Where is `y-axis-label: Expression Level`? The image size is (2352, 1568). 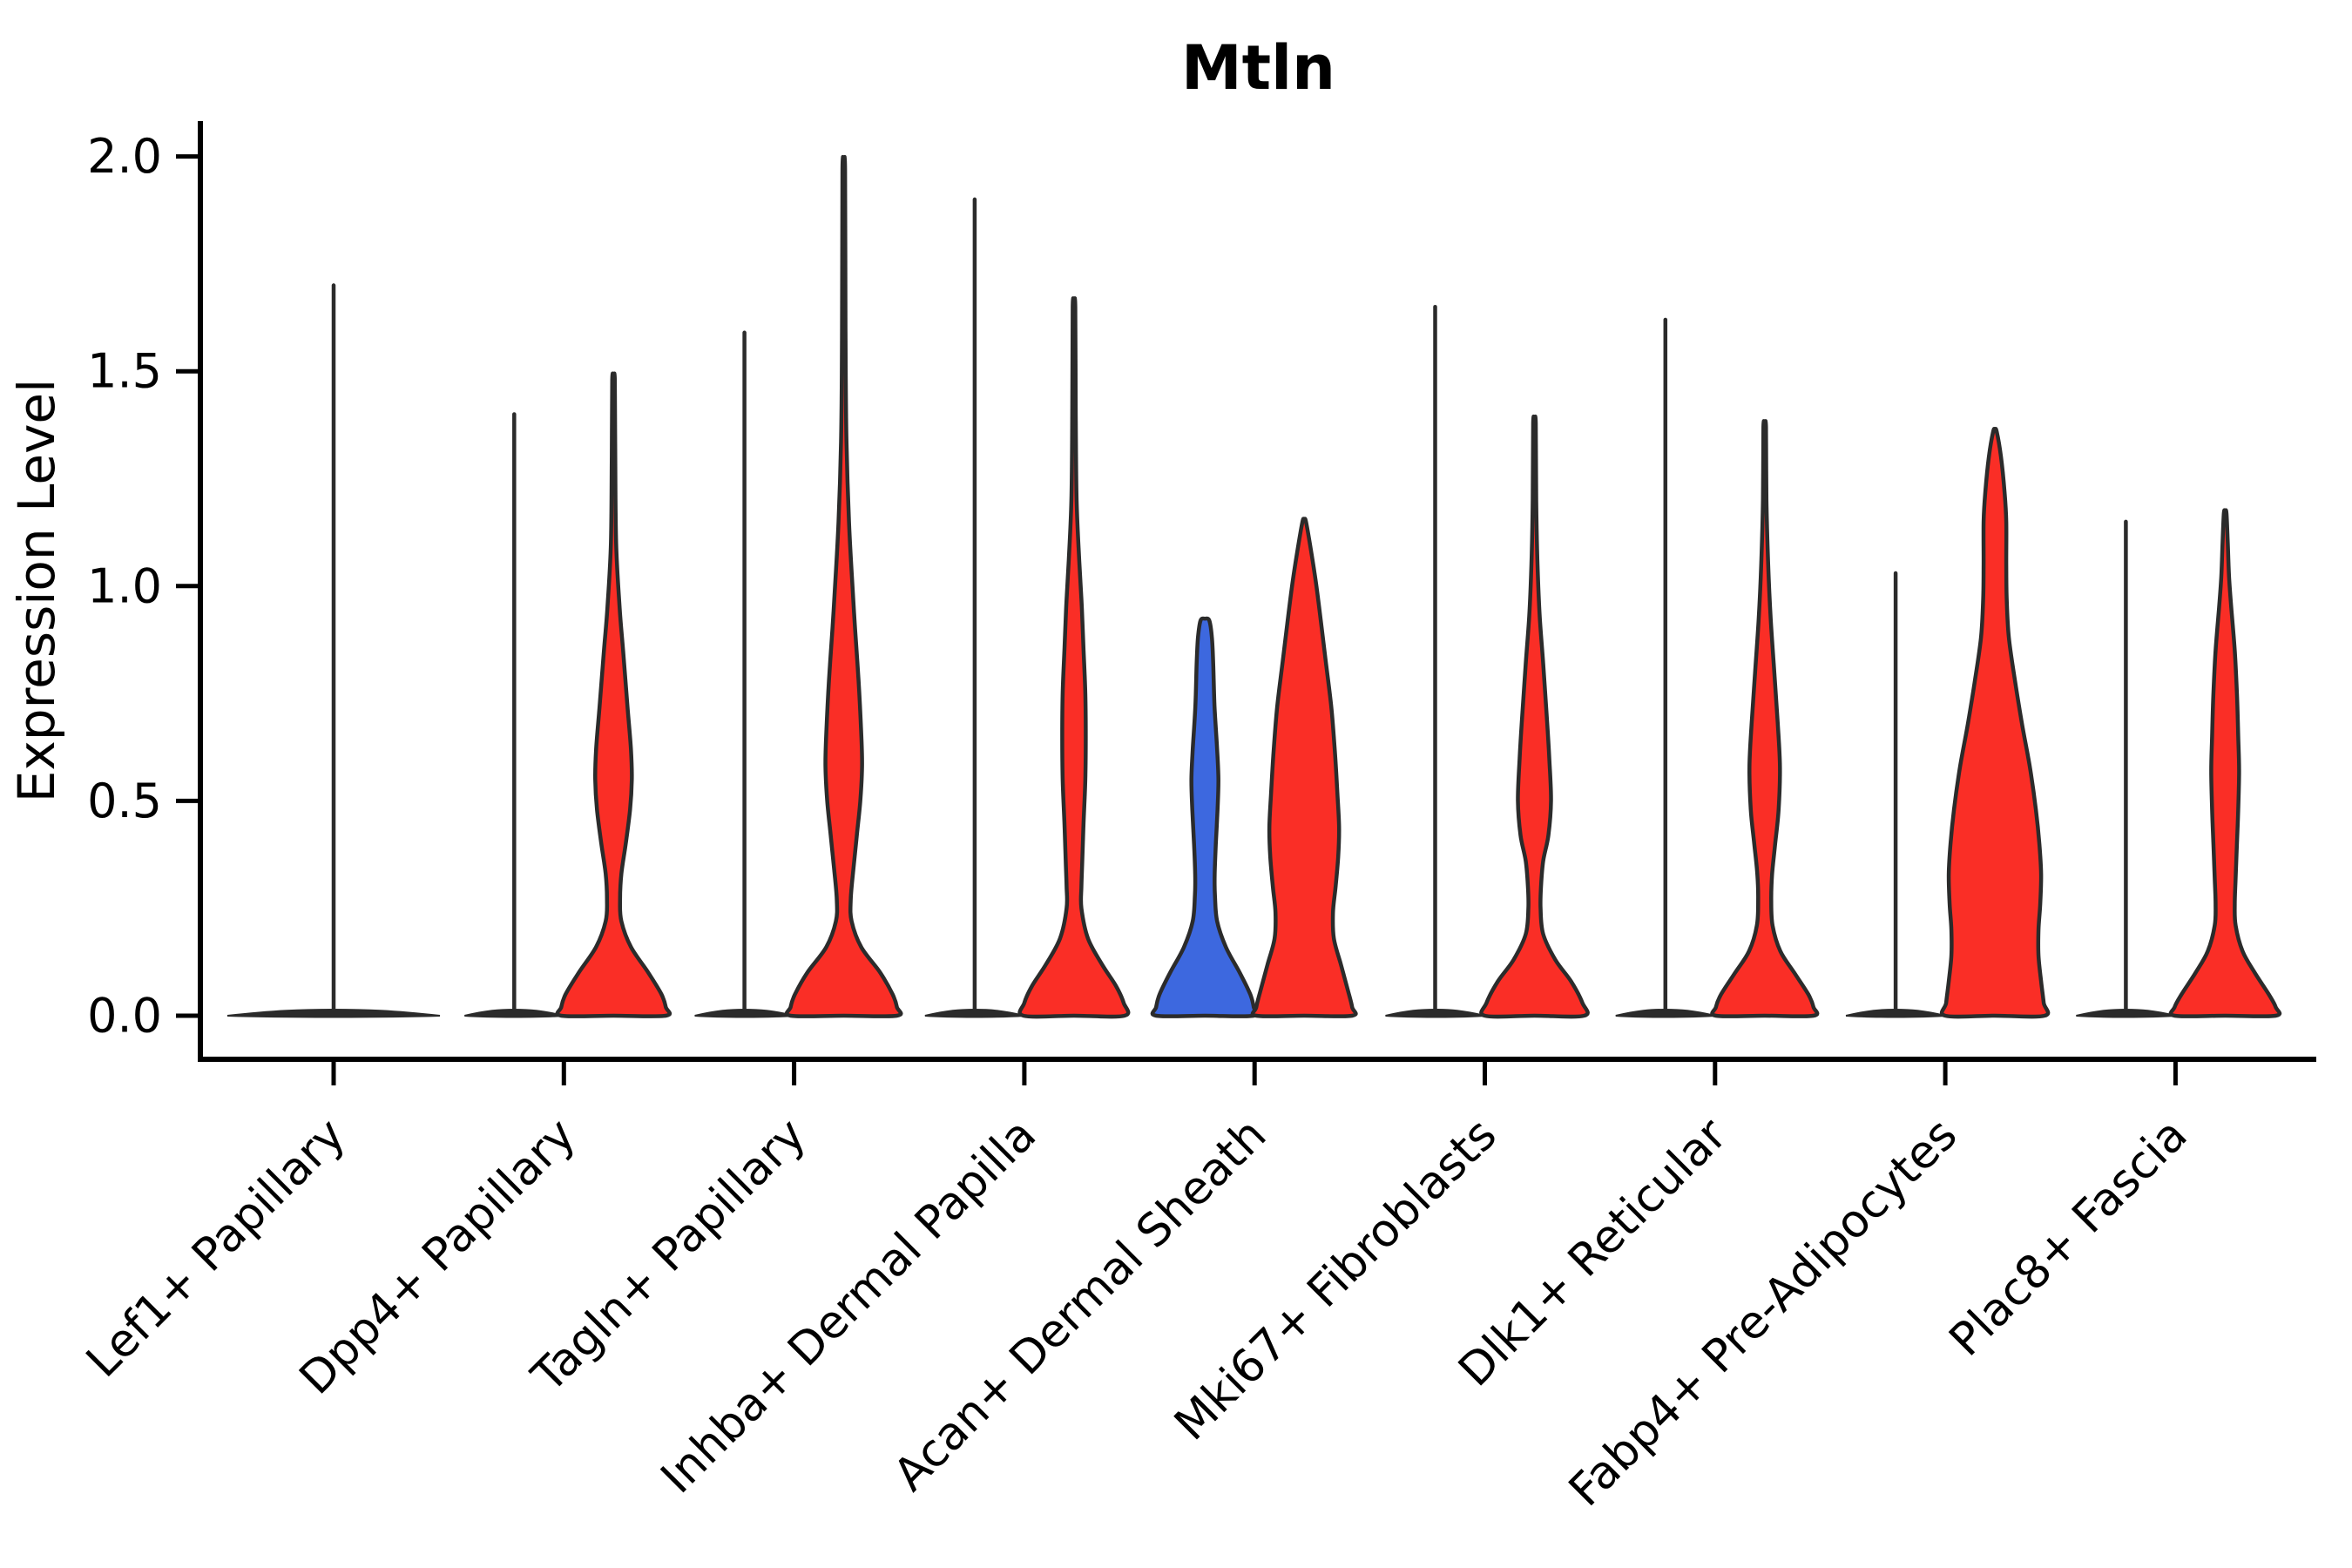 y-axis-label: Expression Level is located at coordinates (36, 590).